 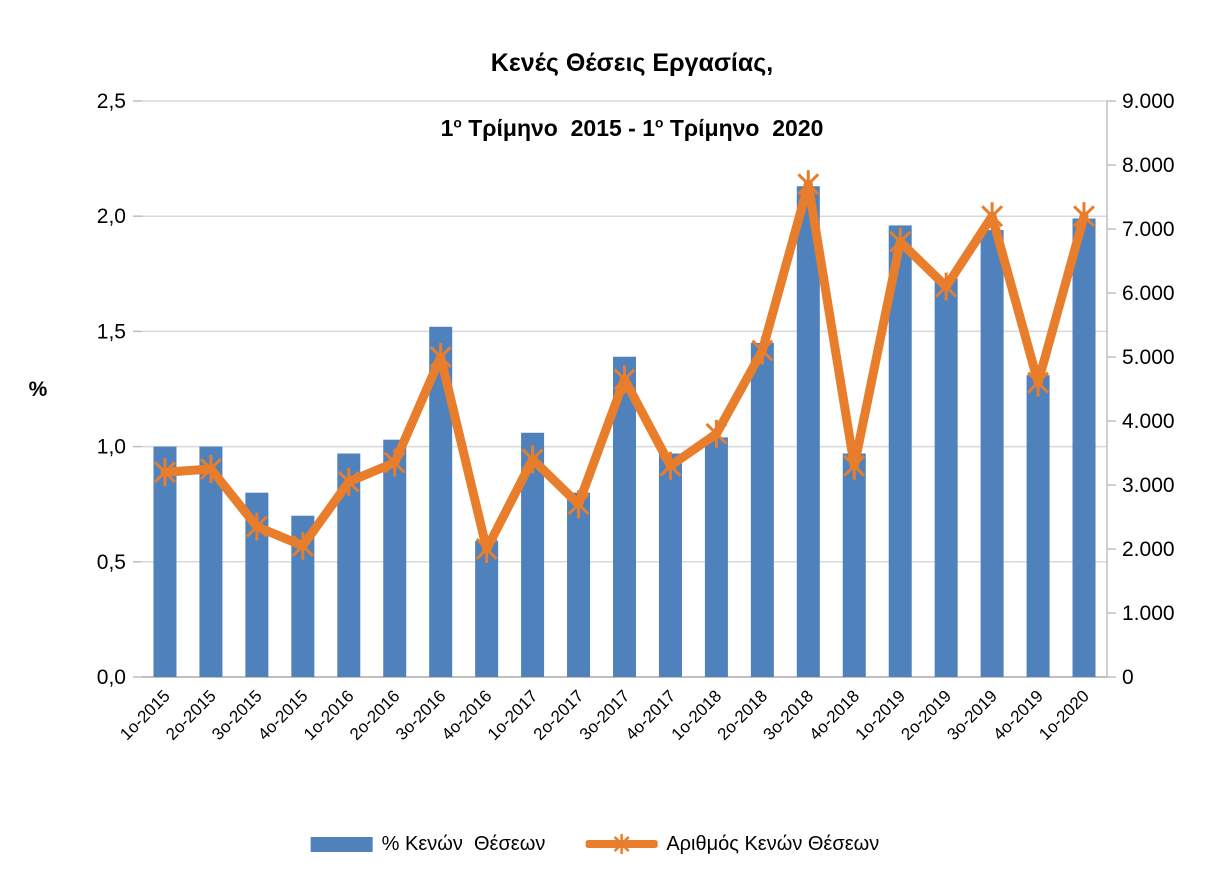 I want to click on x-axis-label: 2ο-2018, so click(x=743, y=715).